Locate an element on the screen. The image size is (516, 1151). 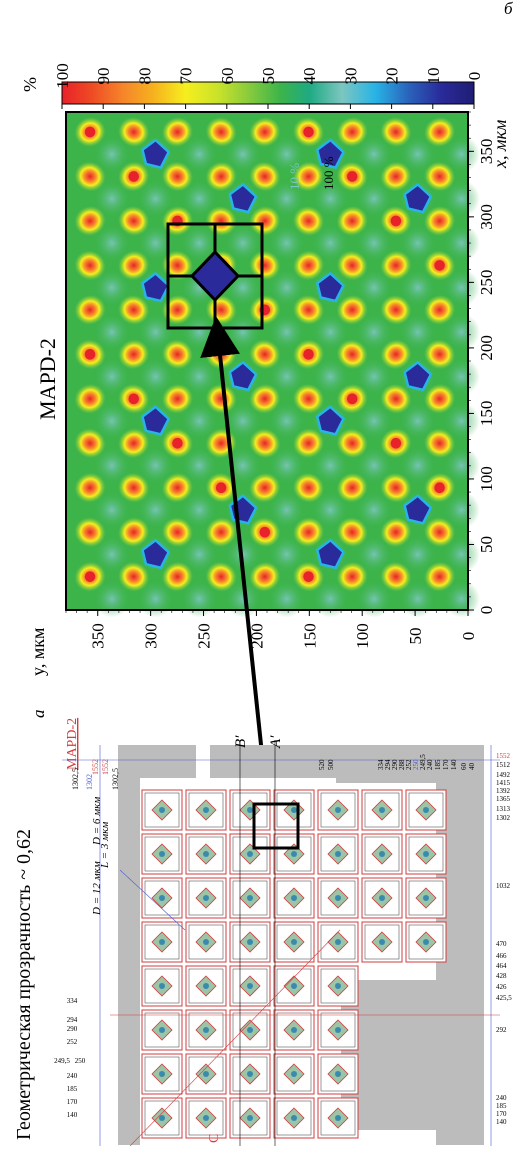
colorbar-tick-label: 100 is located at coordinates (62, 76).